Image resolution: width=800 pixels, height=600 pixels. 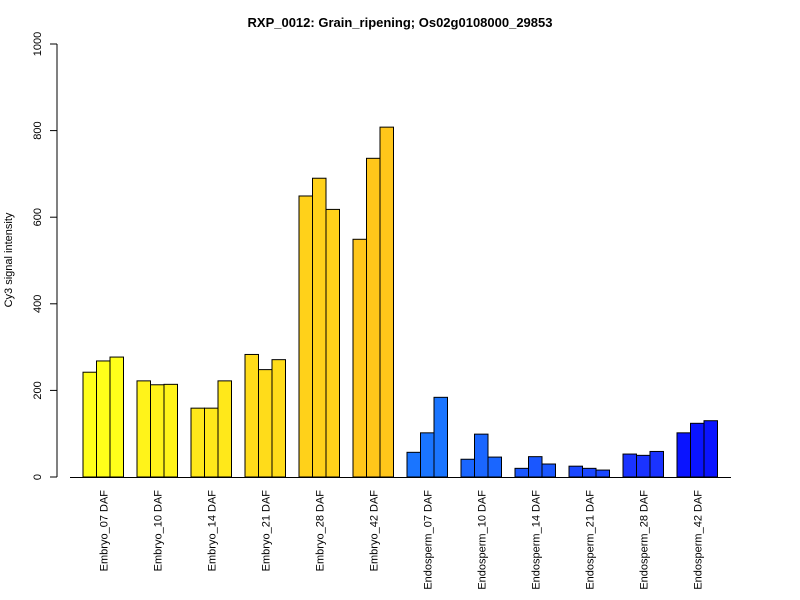 I want to click on x-tick-label: Endosperm_14 DAF, so click(x=536, y=540).